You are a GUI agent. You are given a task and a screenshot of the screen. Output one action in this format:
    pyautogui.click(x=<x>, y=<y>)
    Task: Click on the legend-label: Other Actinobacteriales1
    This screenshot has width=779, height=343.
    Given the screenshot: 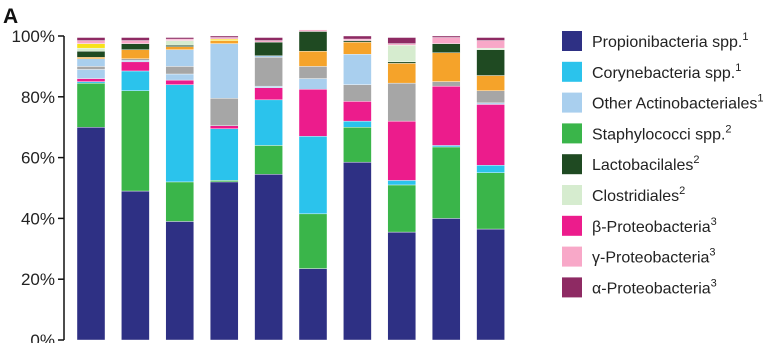 What is the action you would take?
    pyautogui.click(x=678, y=103)
    